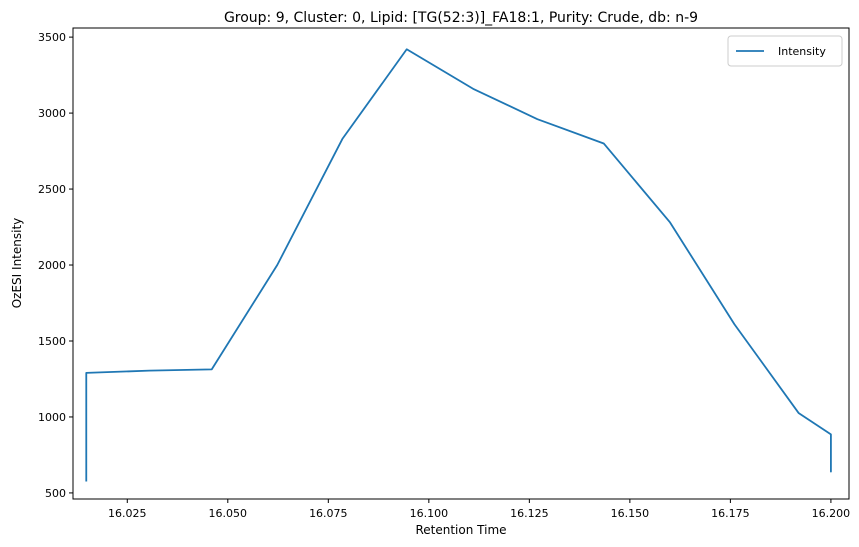  I want to click on x-tick-label: 16.075, so click(328, 513).